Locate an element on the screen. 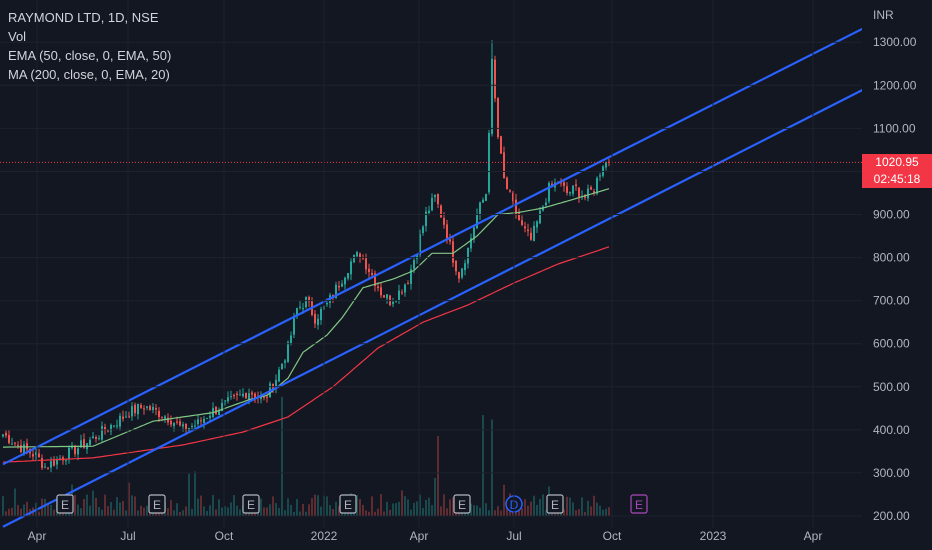  earnings-marker-shape is located at coordinates (157, 504).